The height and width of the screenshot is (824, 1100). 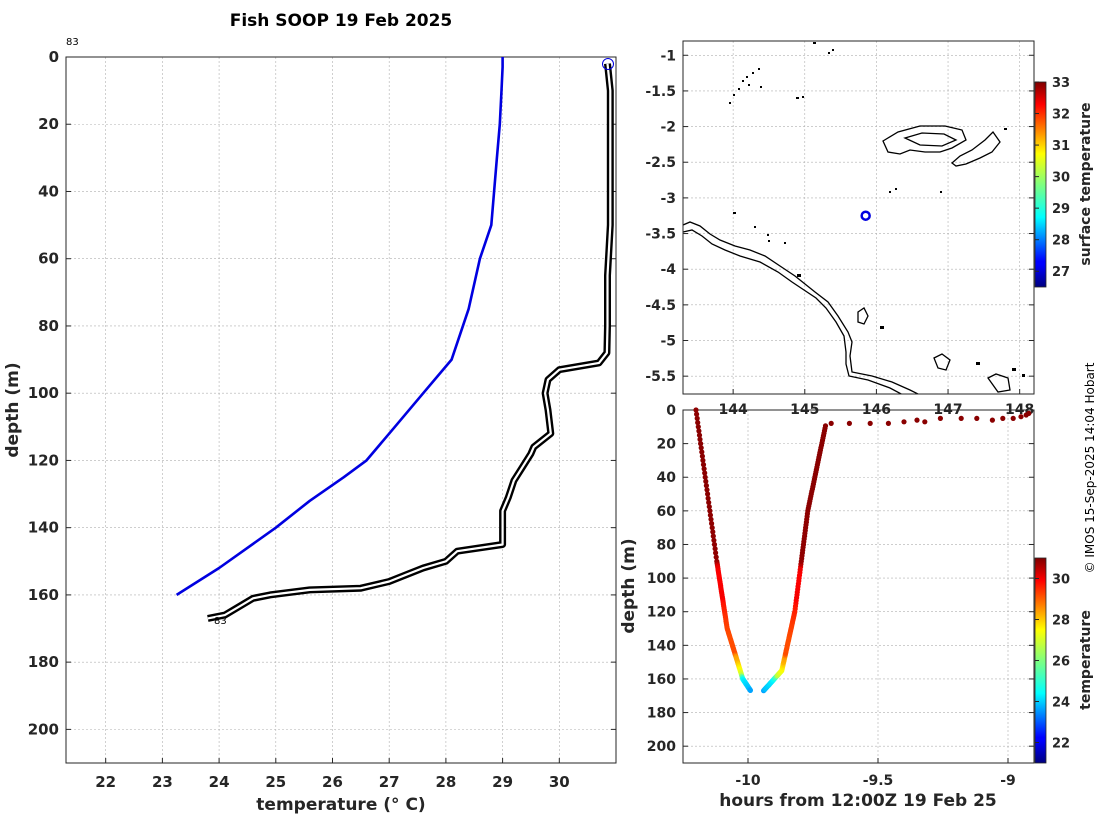 I want to click on y-tick-label: 60, so click(x=667, y=512).